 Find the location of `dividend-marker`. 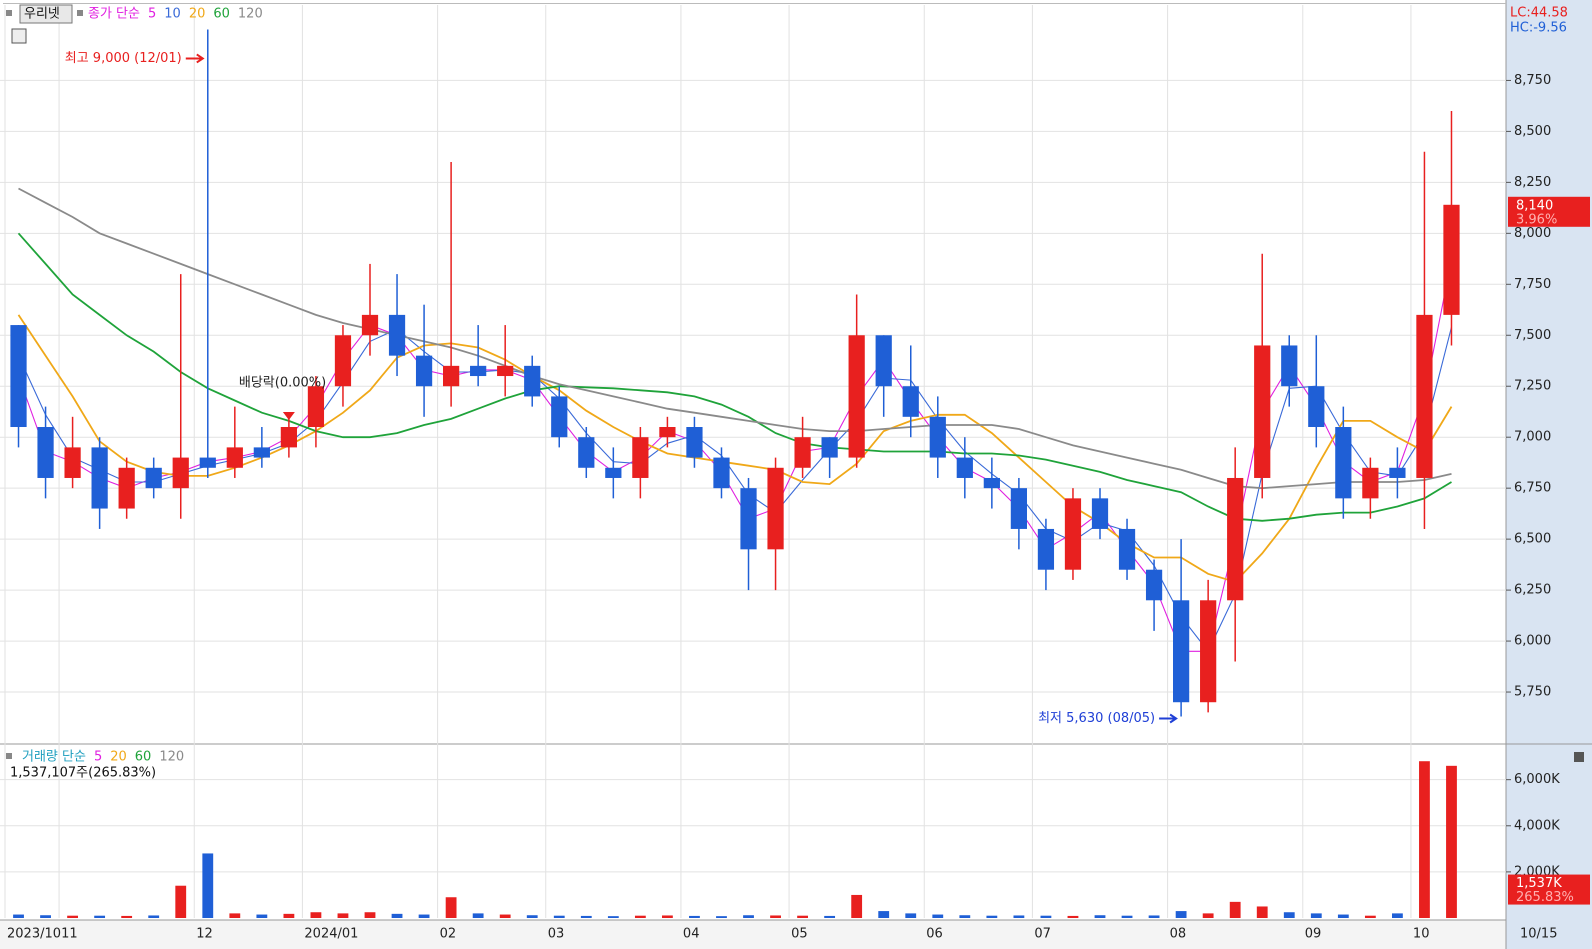

dividend-marker is located at coordinates (288, 416).